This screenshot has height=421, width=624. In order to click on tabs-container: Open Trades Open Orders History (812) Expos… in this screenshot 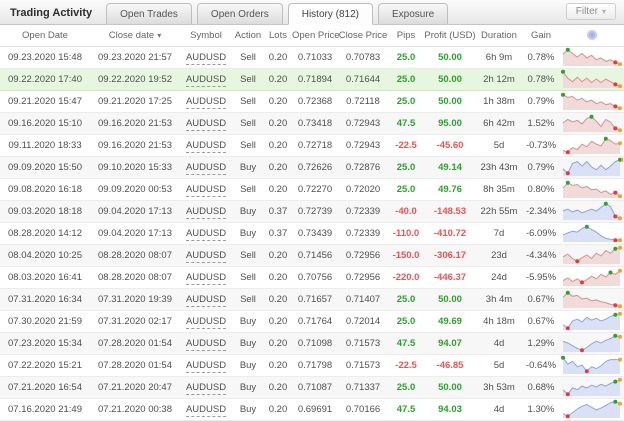, I will do `click(279, 12)`.